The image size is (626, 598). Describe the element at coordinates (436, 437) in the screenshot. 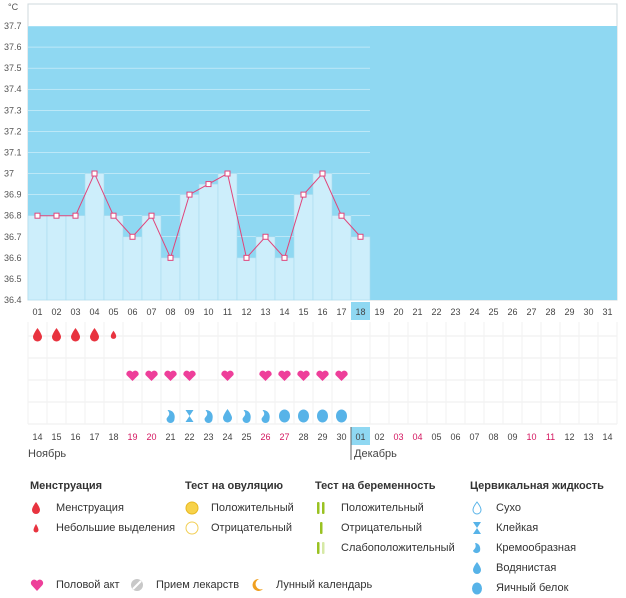

I see `calendar-date: 05` at that location.